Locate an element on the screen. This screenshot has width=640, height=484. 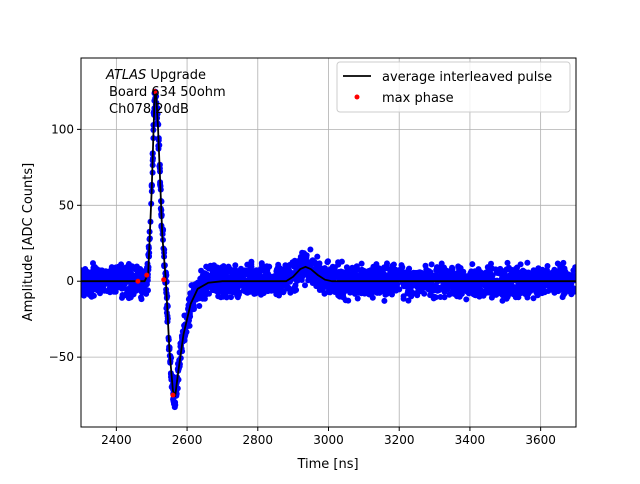
max-phase-points is located at coordinates (155, 243).